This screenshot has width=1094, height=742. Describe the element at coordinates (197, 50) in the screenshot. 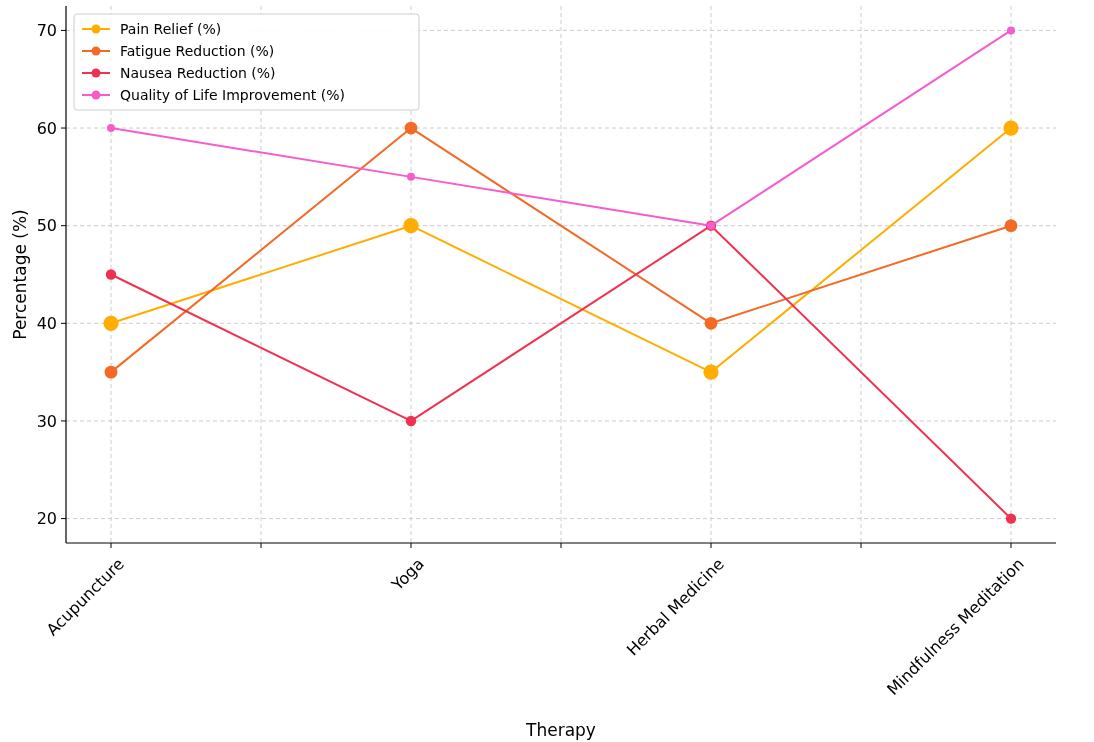

I see `legend-label: Fatigue Reduction (%)` at that location.